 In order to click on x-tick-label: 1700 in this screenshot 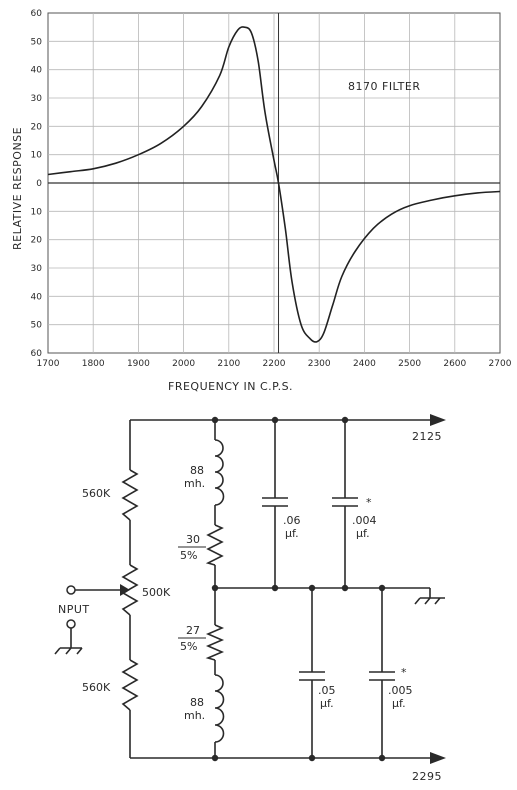, I will do `click(48, 364)`.